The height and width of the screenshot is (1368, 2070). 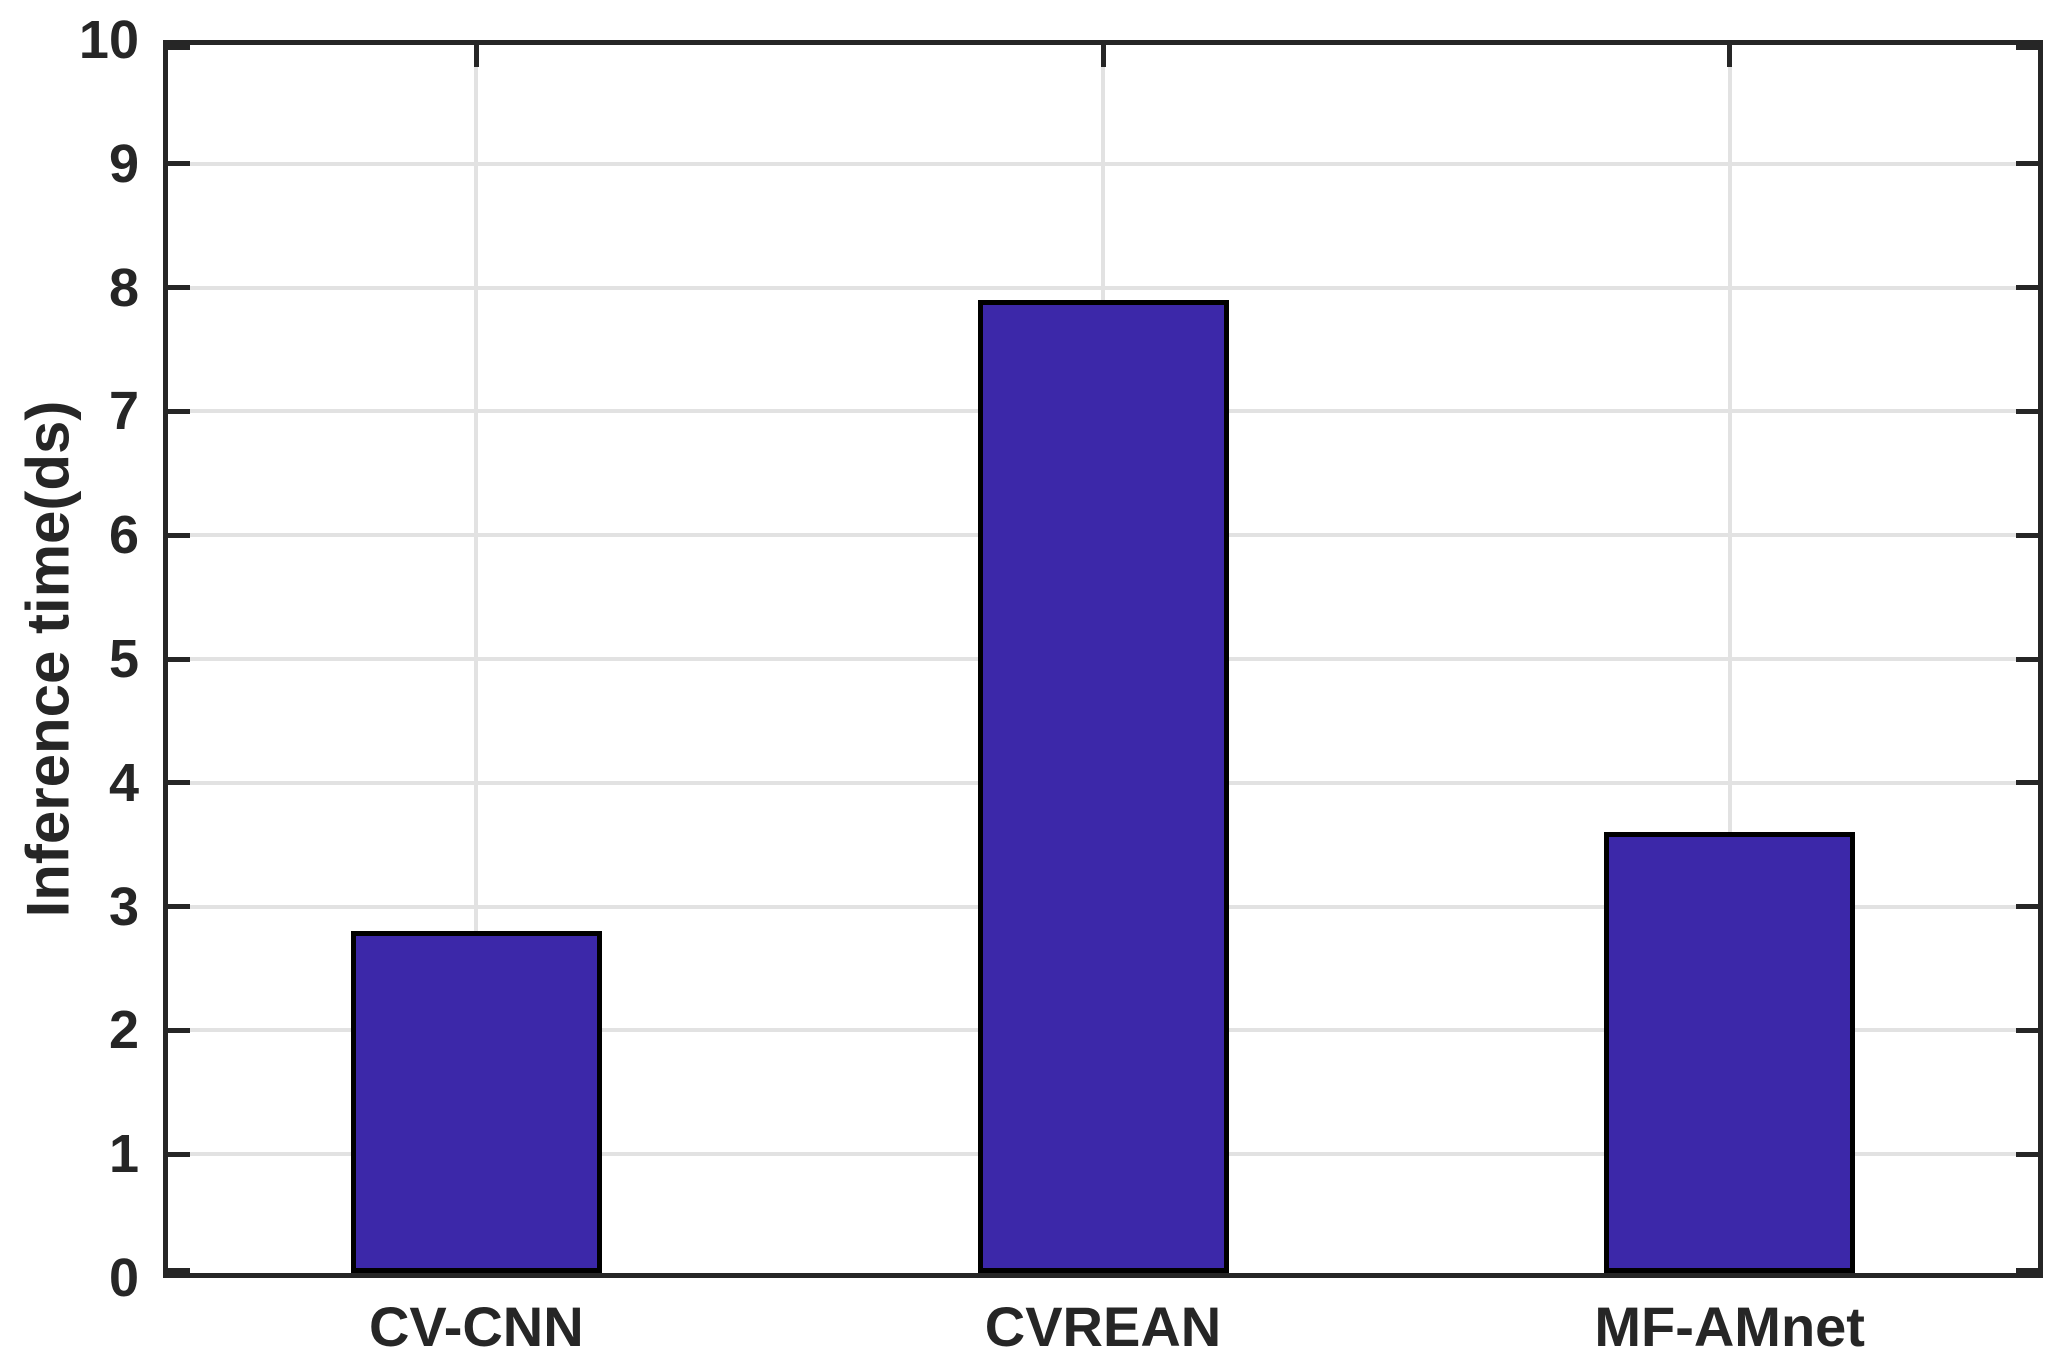 What do you see at coordinates (123, 659) in the screenshot?
I see `y-tick-label: 5` at bounding box center [123, 659].